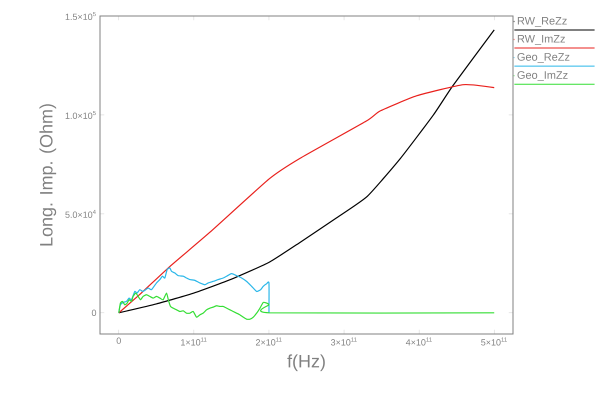  I want to click on y-tick-label: 1.5×10$^{5}$, so click(81, 16).